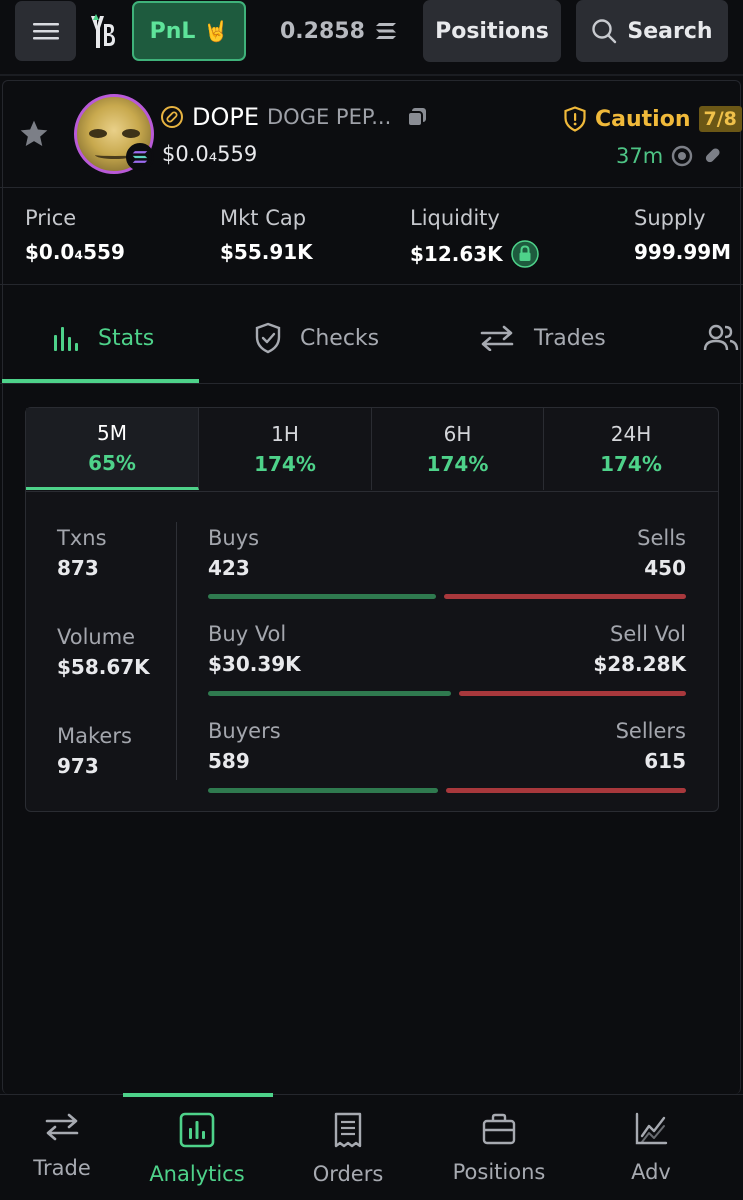  What do you see at coordinates (140, 157) in the screenshot?
I see `solana-chain-badge-icon` at bounding box center [140, 157].